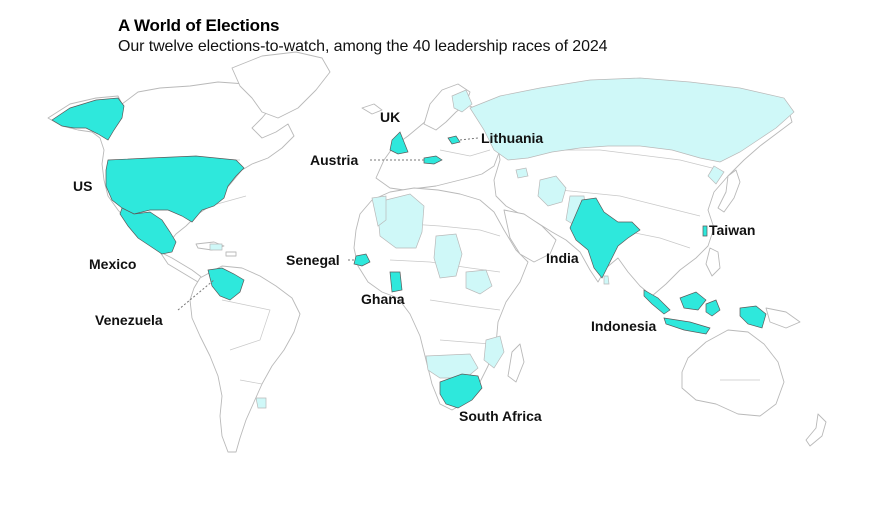 The height and width of the screenshot is (508, 881). I want to click on iceland-landmass, so click(372, 109).